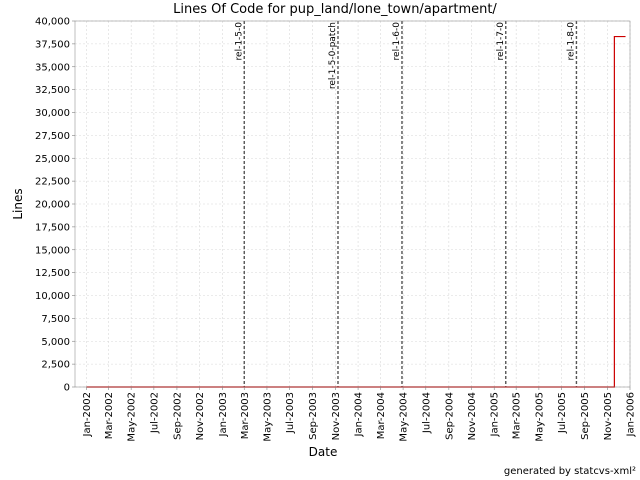 The image size is (640, 480). Describe the element at coordinates (608, 416) in the screenshot. I see `x-tick-label: Nov-2005` at that location.